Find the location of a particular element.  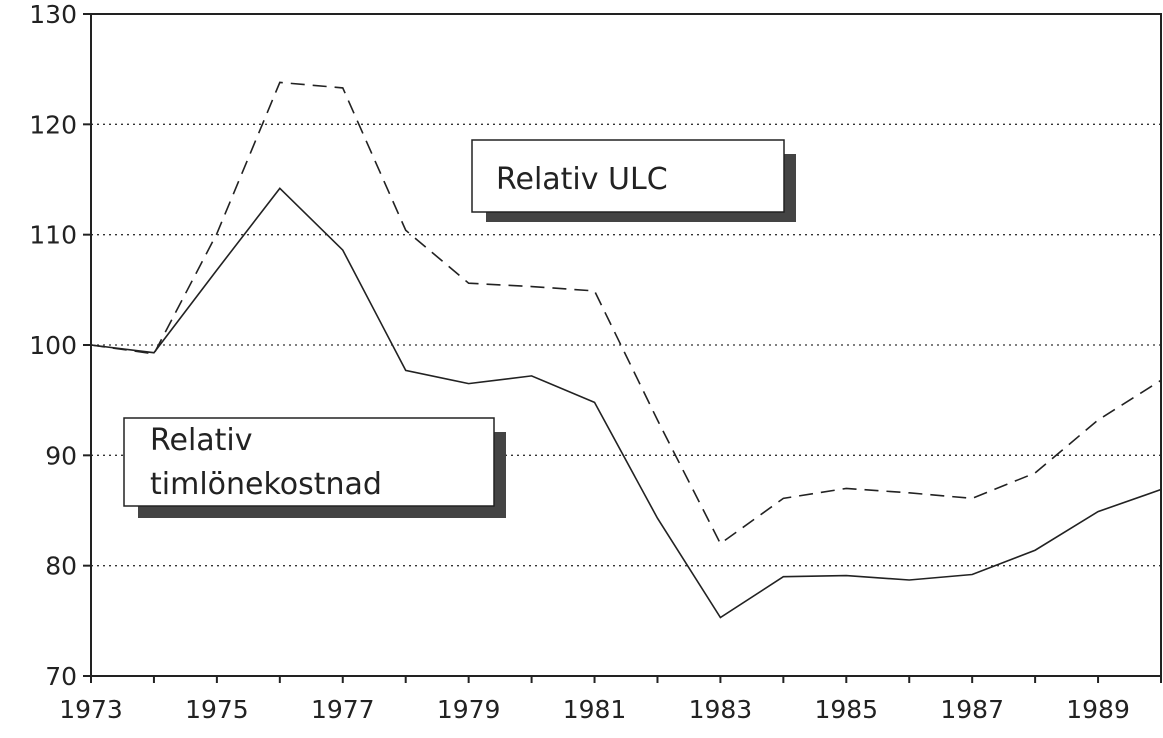

x-axis: 1973 1975 1977 1979 1981 1983 1985 1987 1989 is located at coordinates (610, 700).